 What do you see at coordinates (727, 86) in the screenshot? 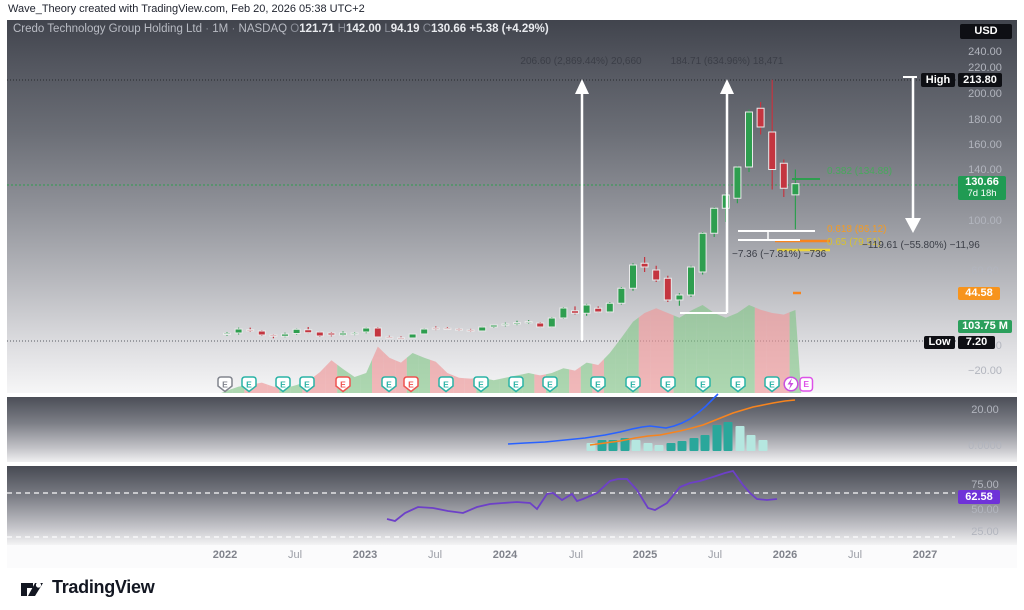
I see `arrow-up-icon` at bounding box center [727, 86].